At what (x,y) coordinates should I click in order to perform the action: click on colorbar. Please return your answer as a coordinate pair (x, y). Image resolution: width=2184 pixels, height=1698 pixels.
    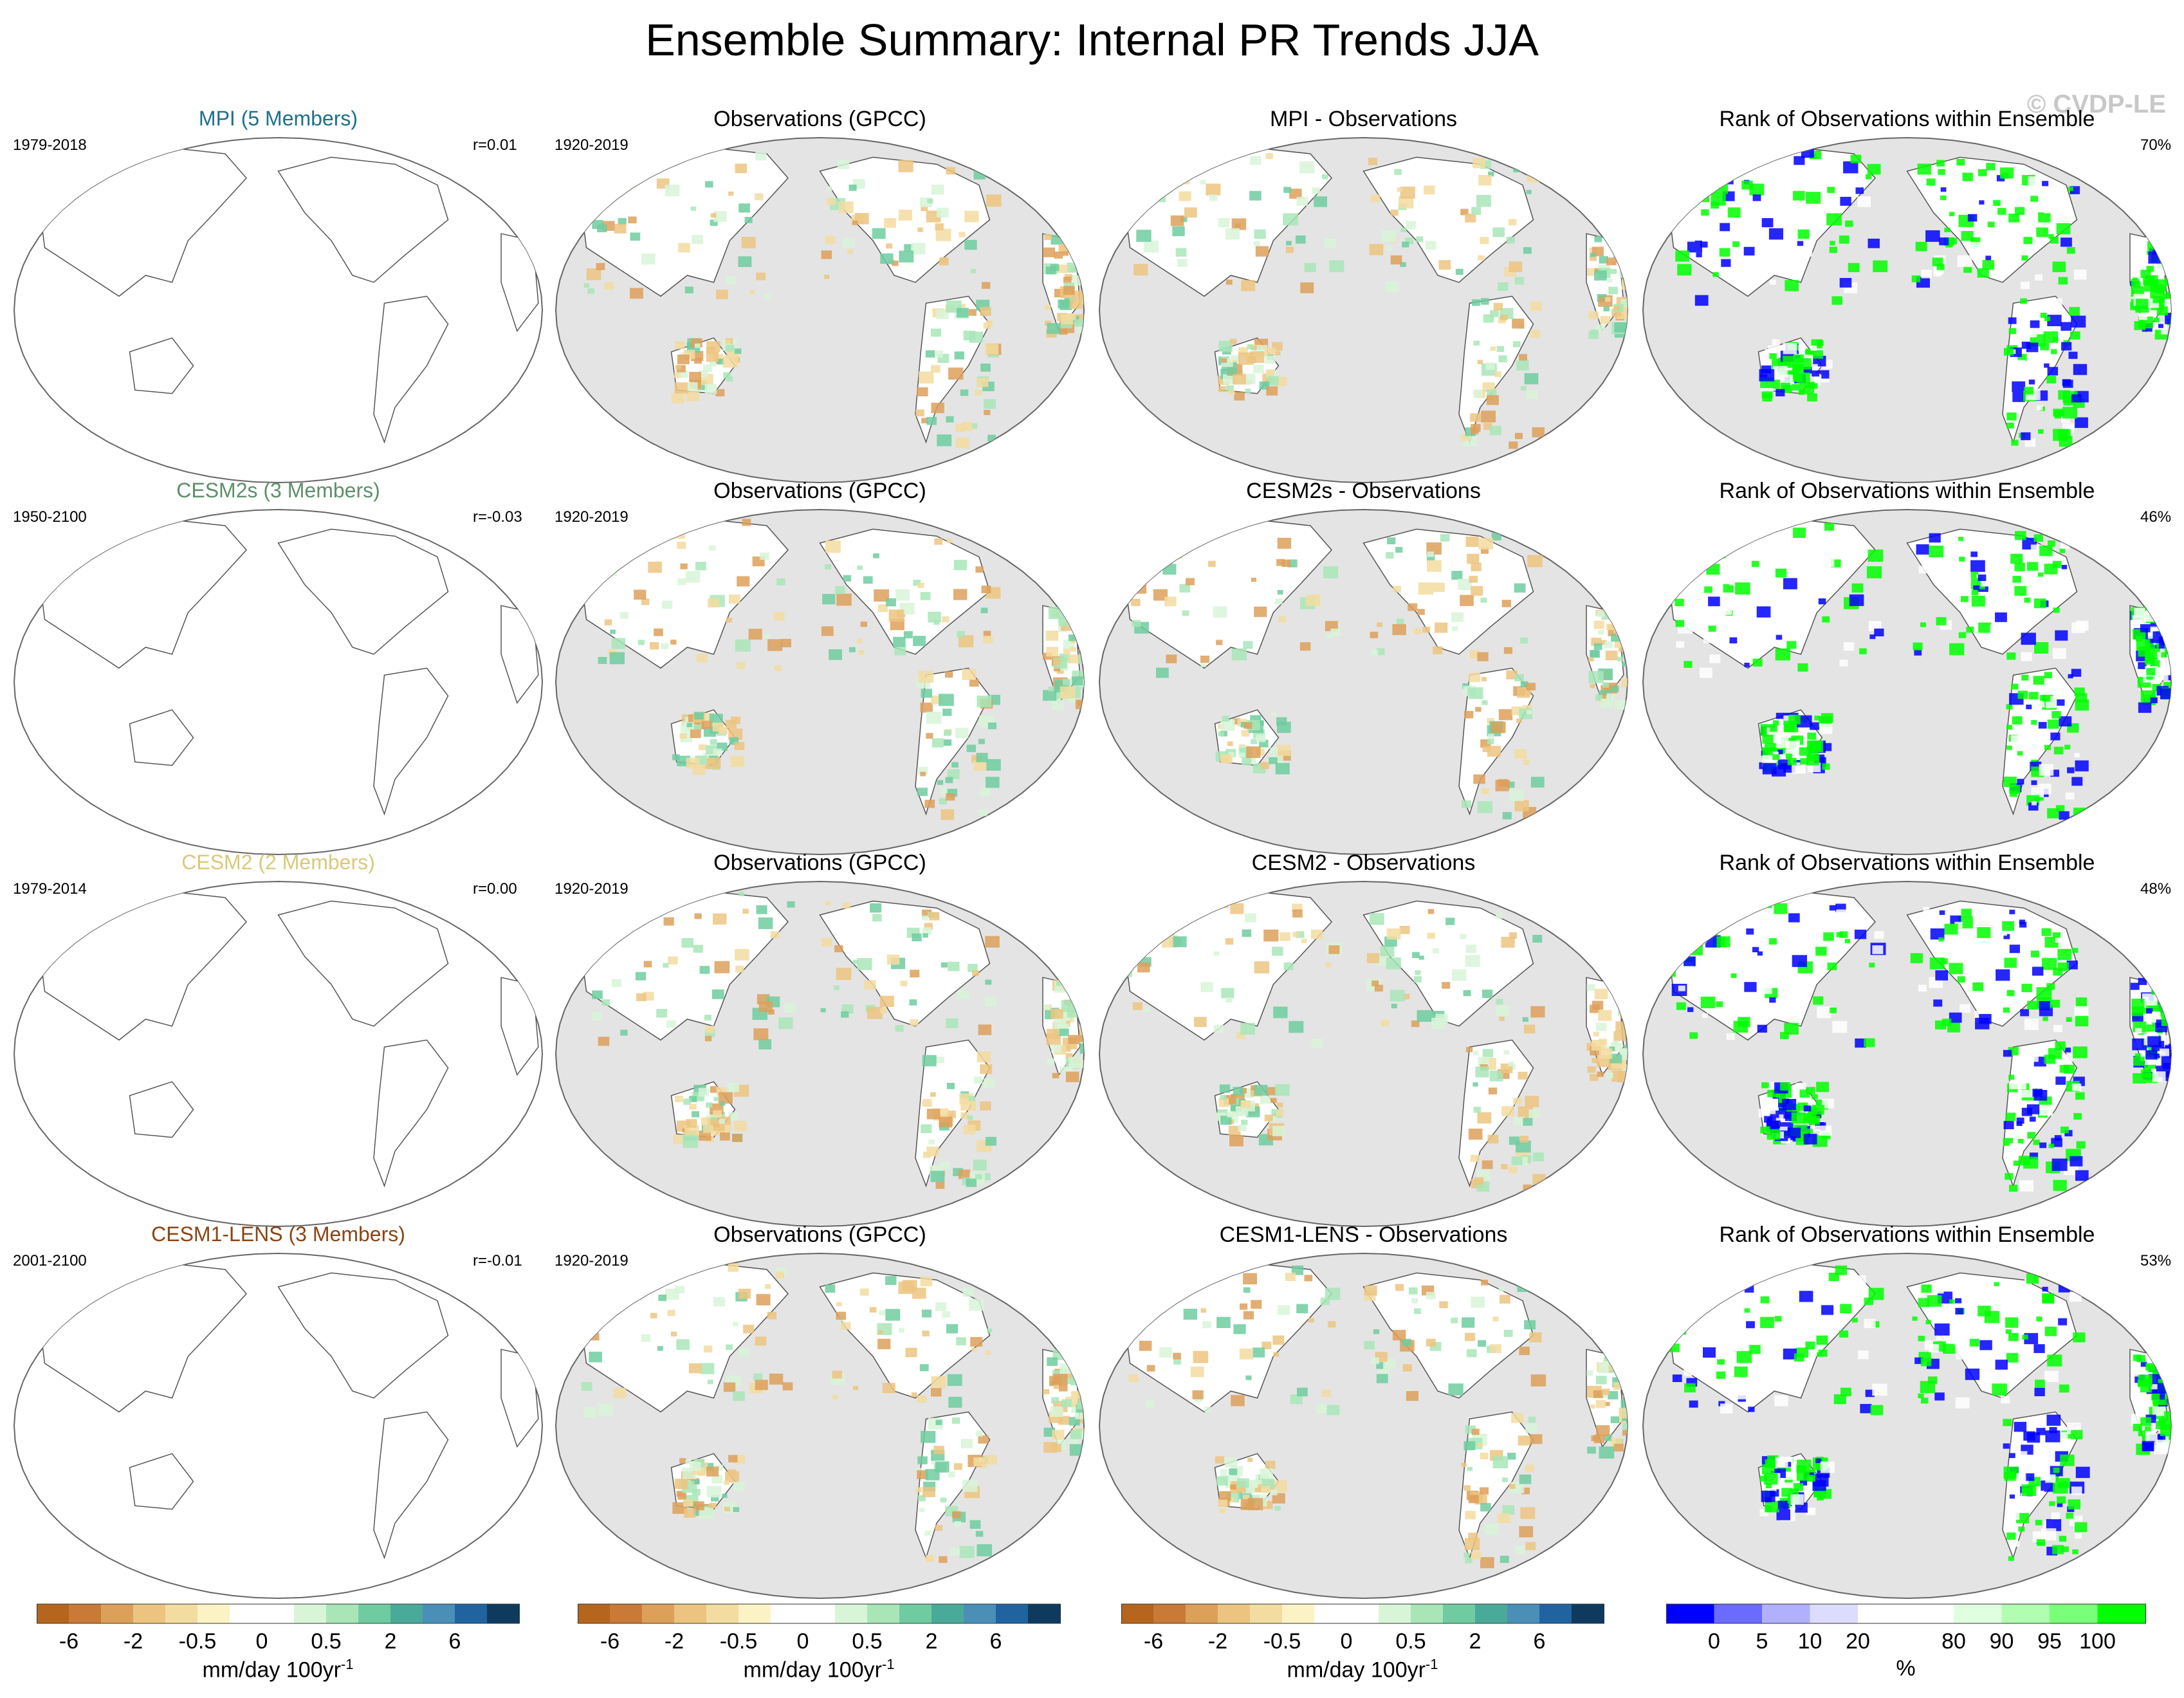
    Looking at the image, I should click on (1906, 1613).